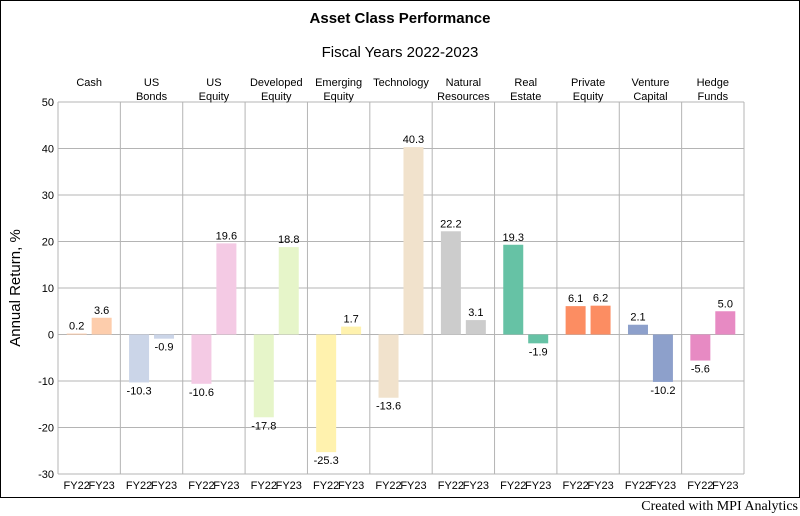  What do you see at coordinates (600, 299) in the screenshot?
I see `data-label: 6.2` at bounding box center [600, 299].